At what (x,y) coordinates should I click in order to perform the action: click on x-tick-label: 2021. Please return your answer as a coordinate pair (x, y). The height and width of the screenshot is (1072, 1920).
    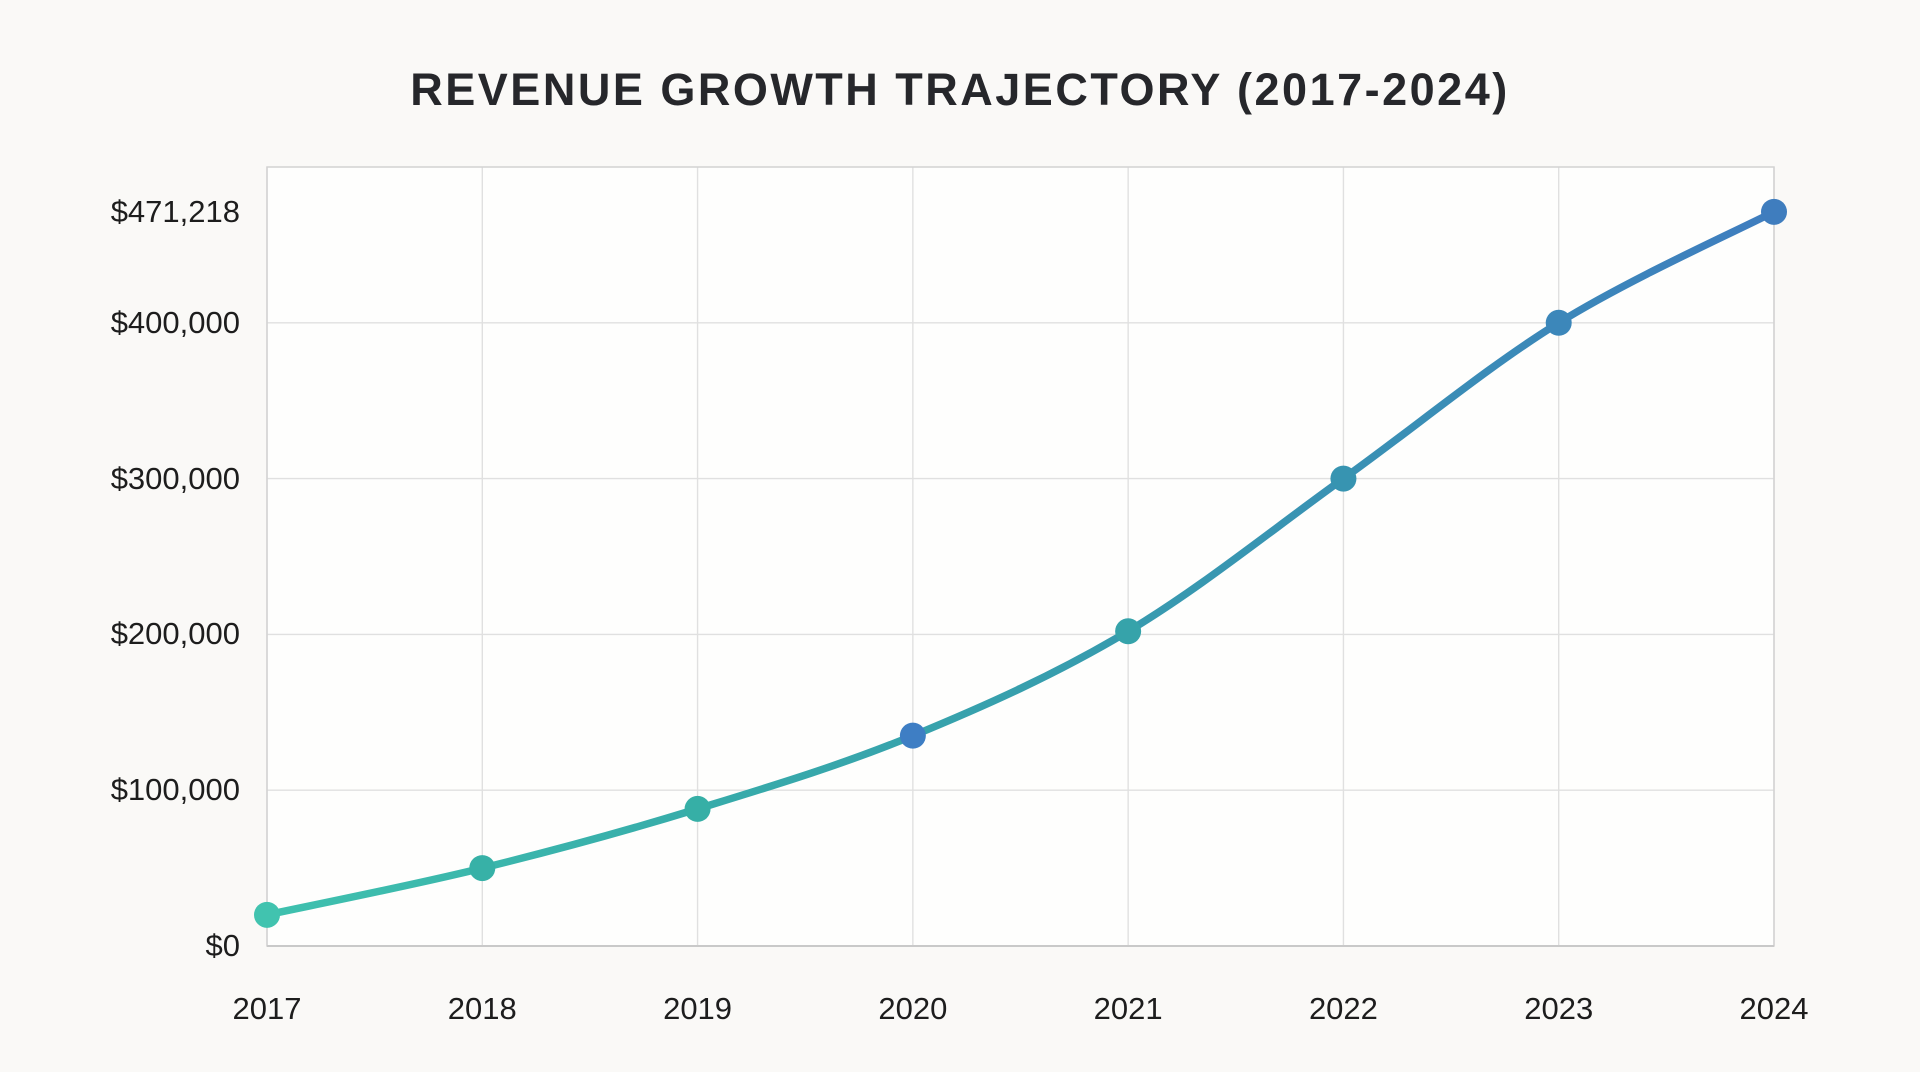
    Looking at the image, I should click on (1128, 1008).